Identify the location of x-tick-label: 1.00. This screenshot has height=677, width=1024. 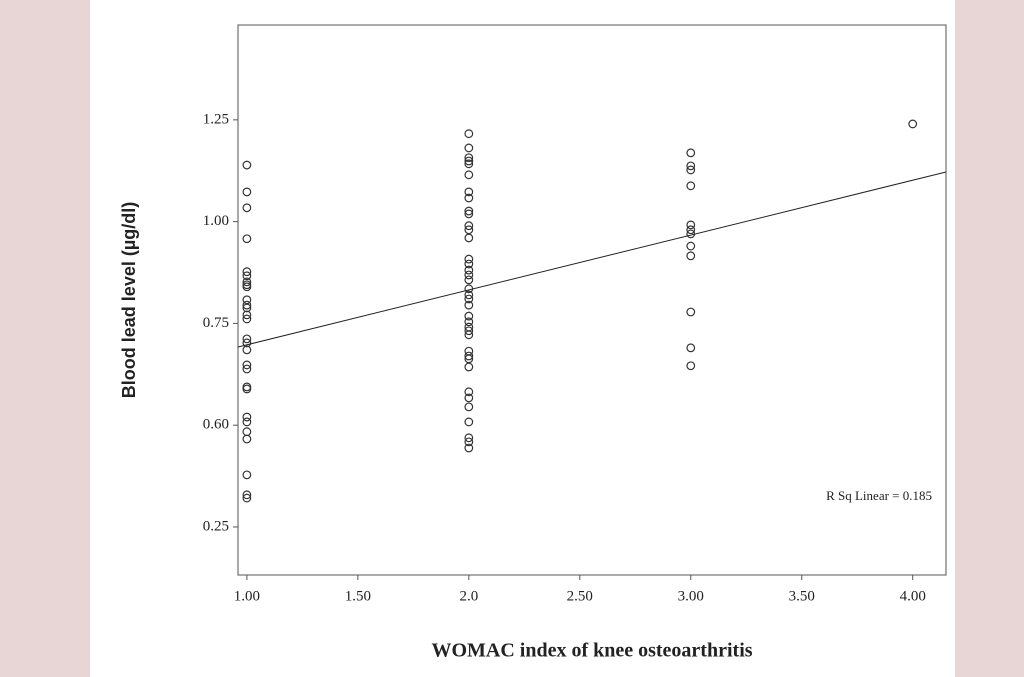
(247, 596).